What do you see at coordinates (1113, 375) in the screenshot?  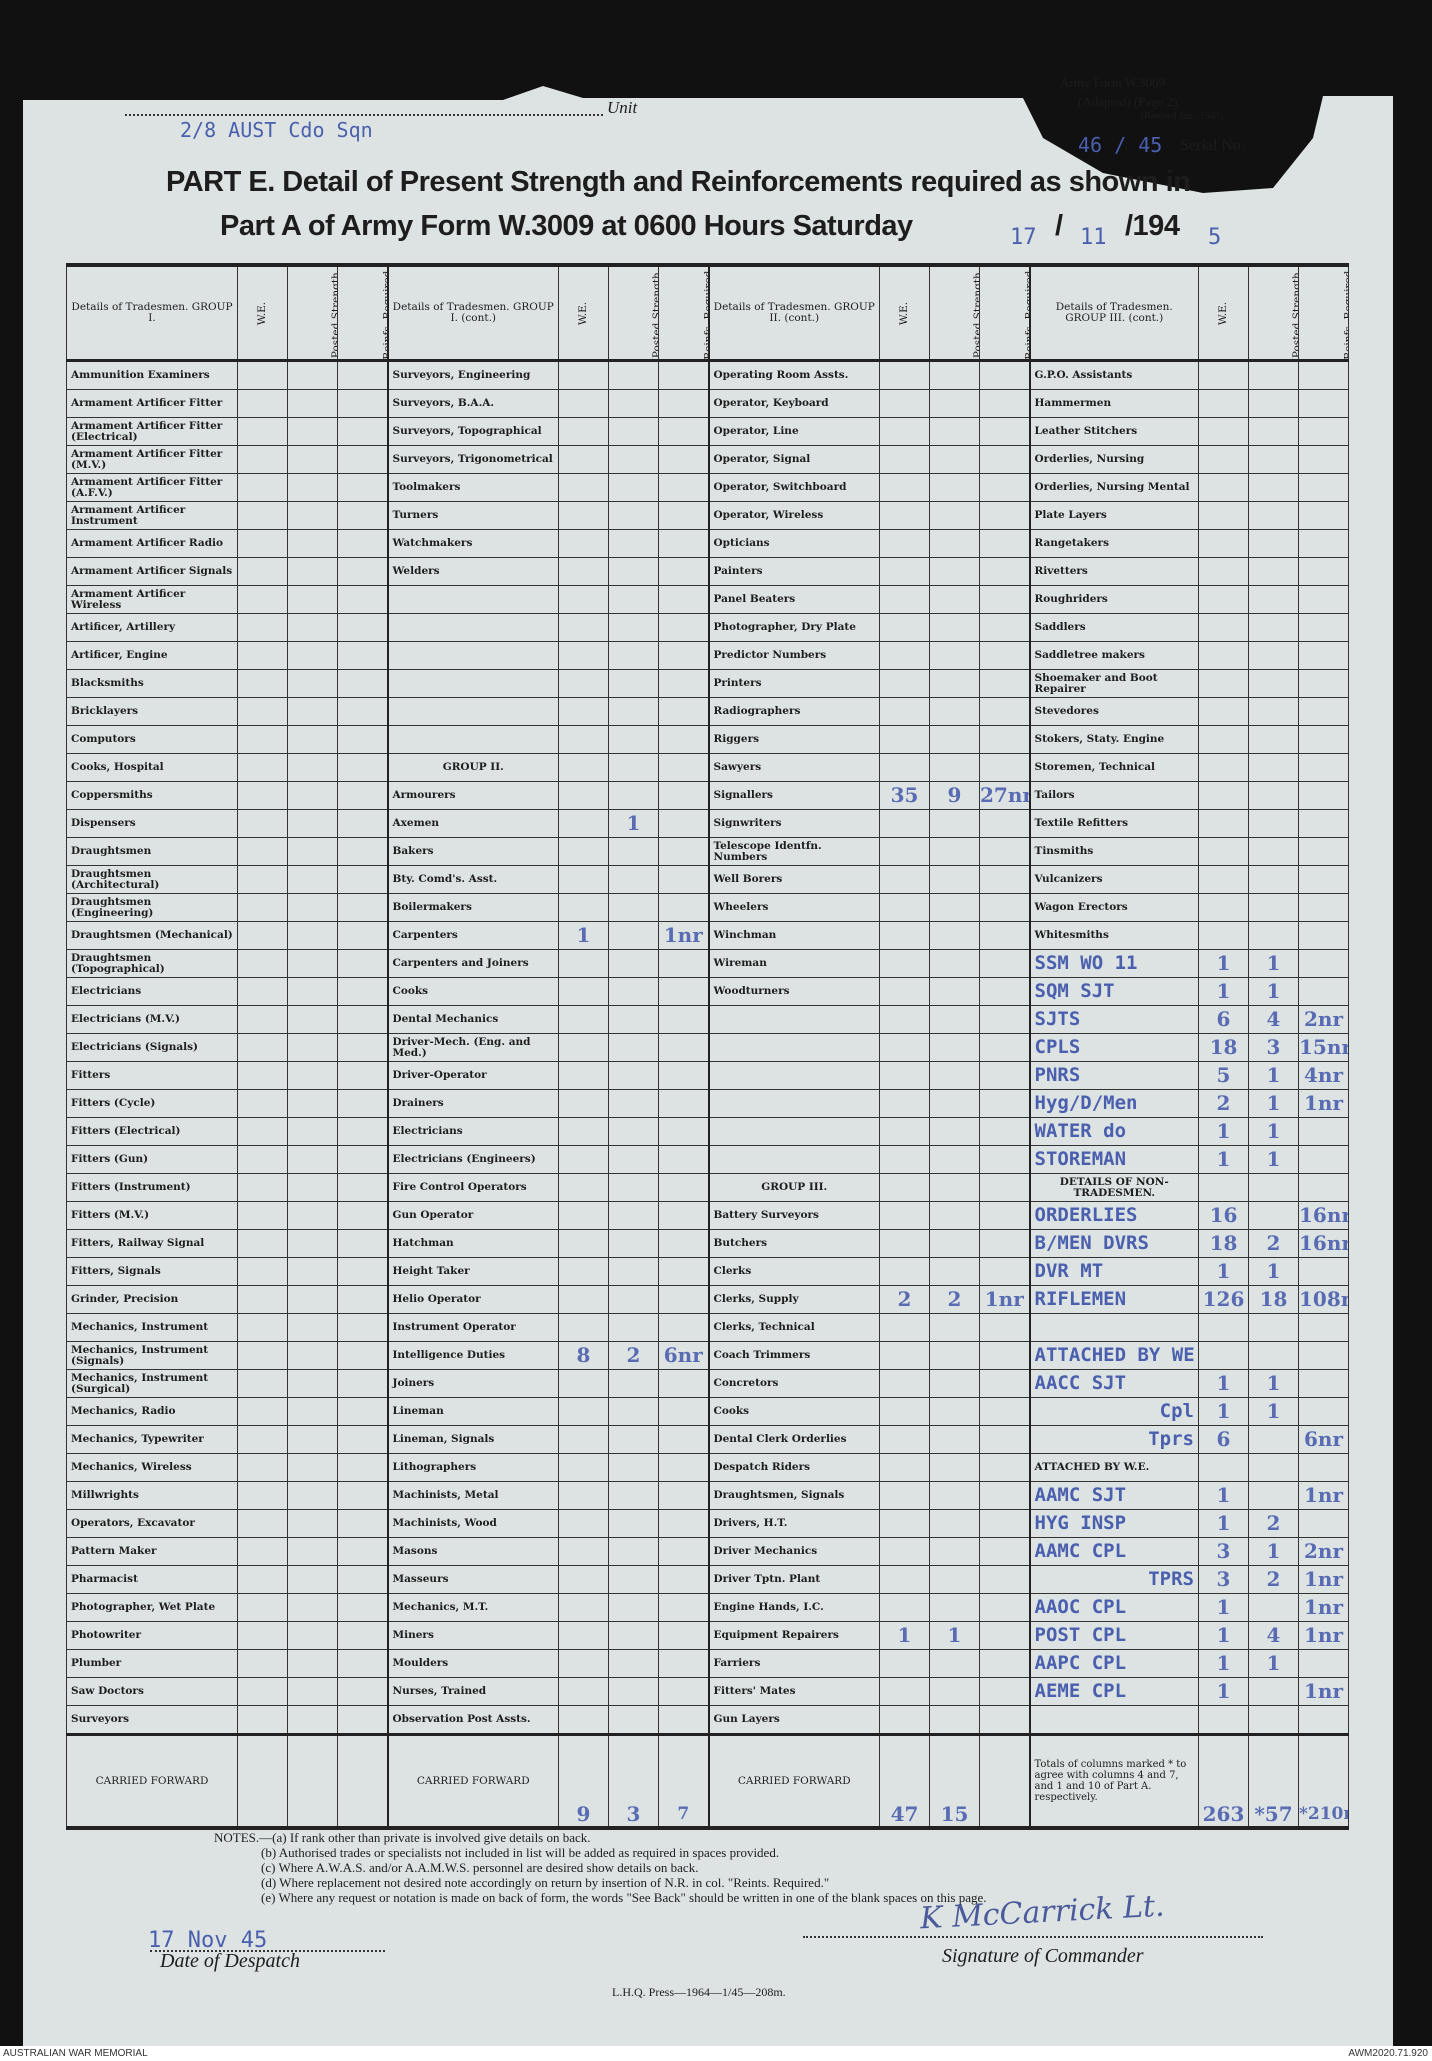 I see `trade-label: G.P.O. Assistants` at bounding box center [1113, 375].